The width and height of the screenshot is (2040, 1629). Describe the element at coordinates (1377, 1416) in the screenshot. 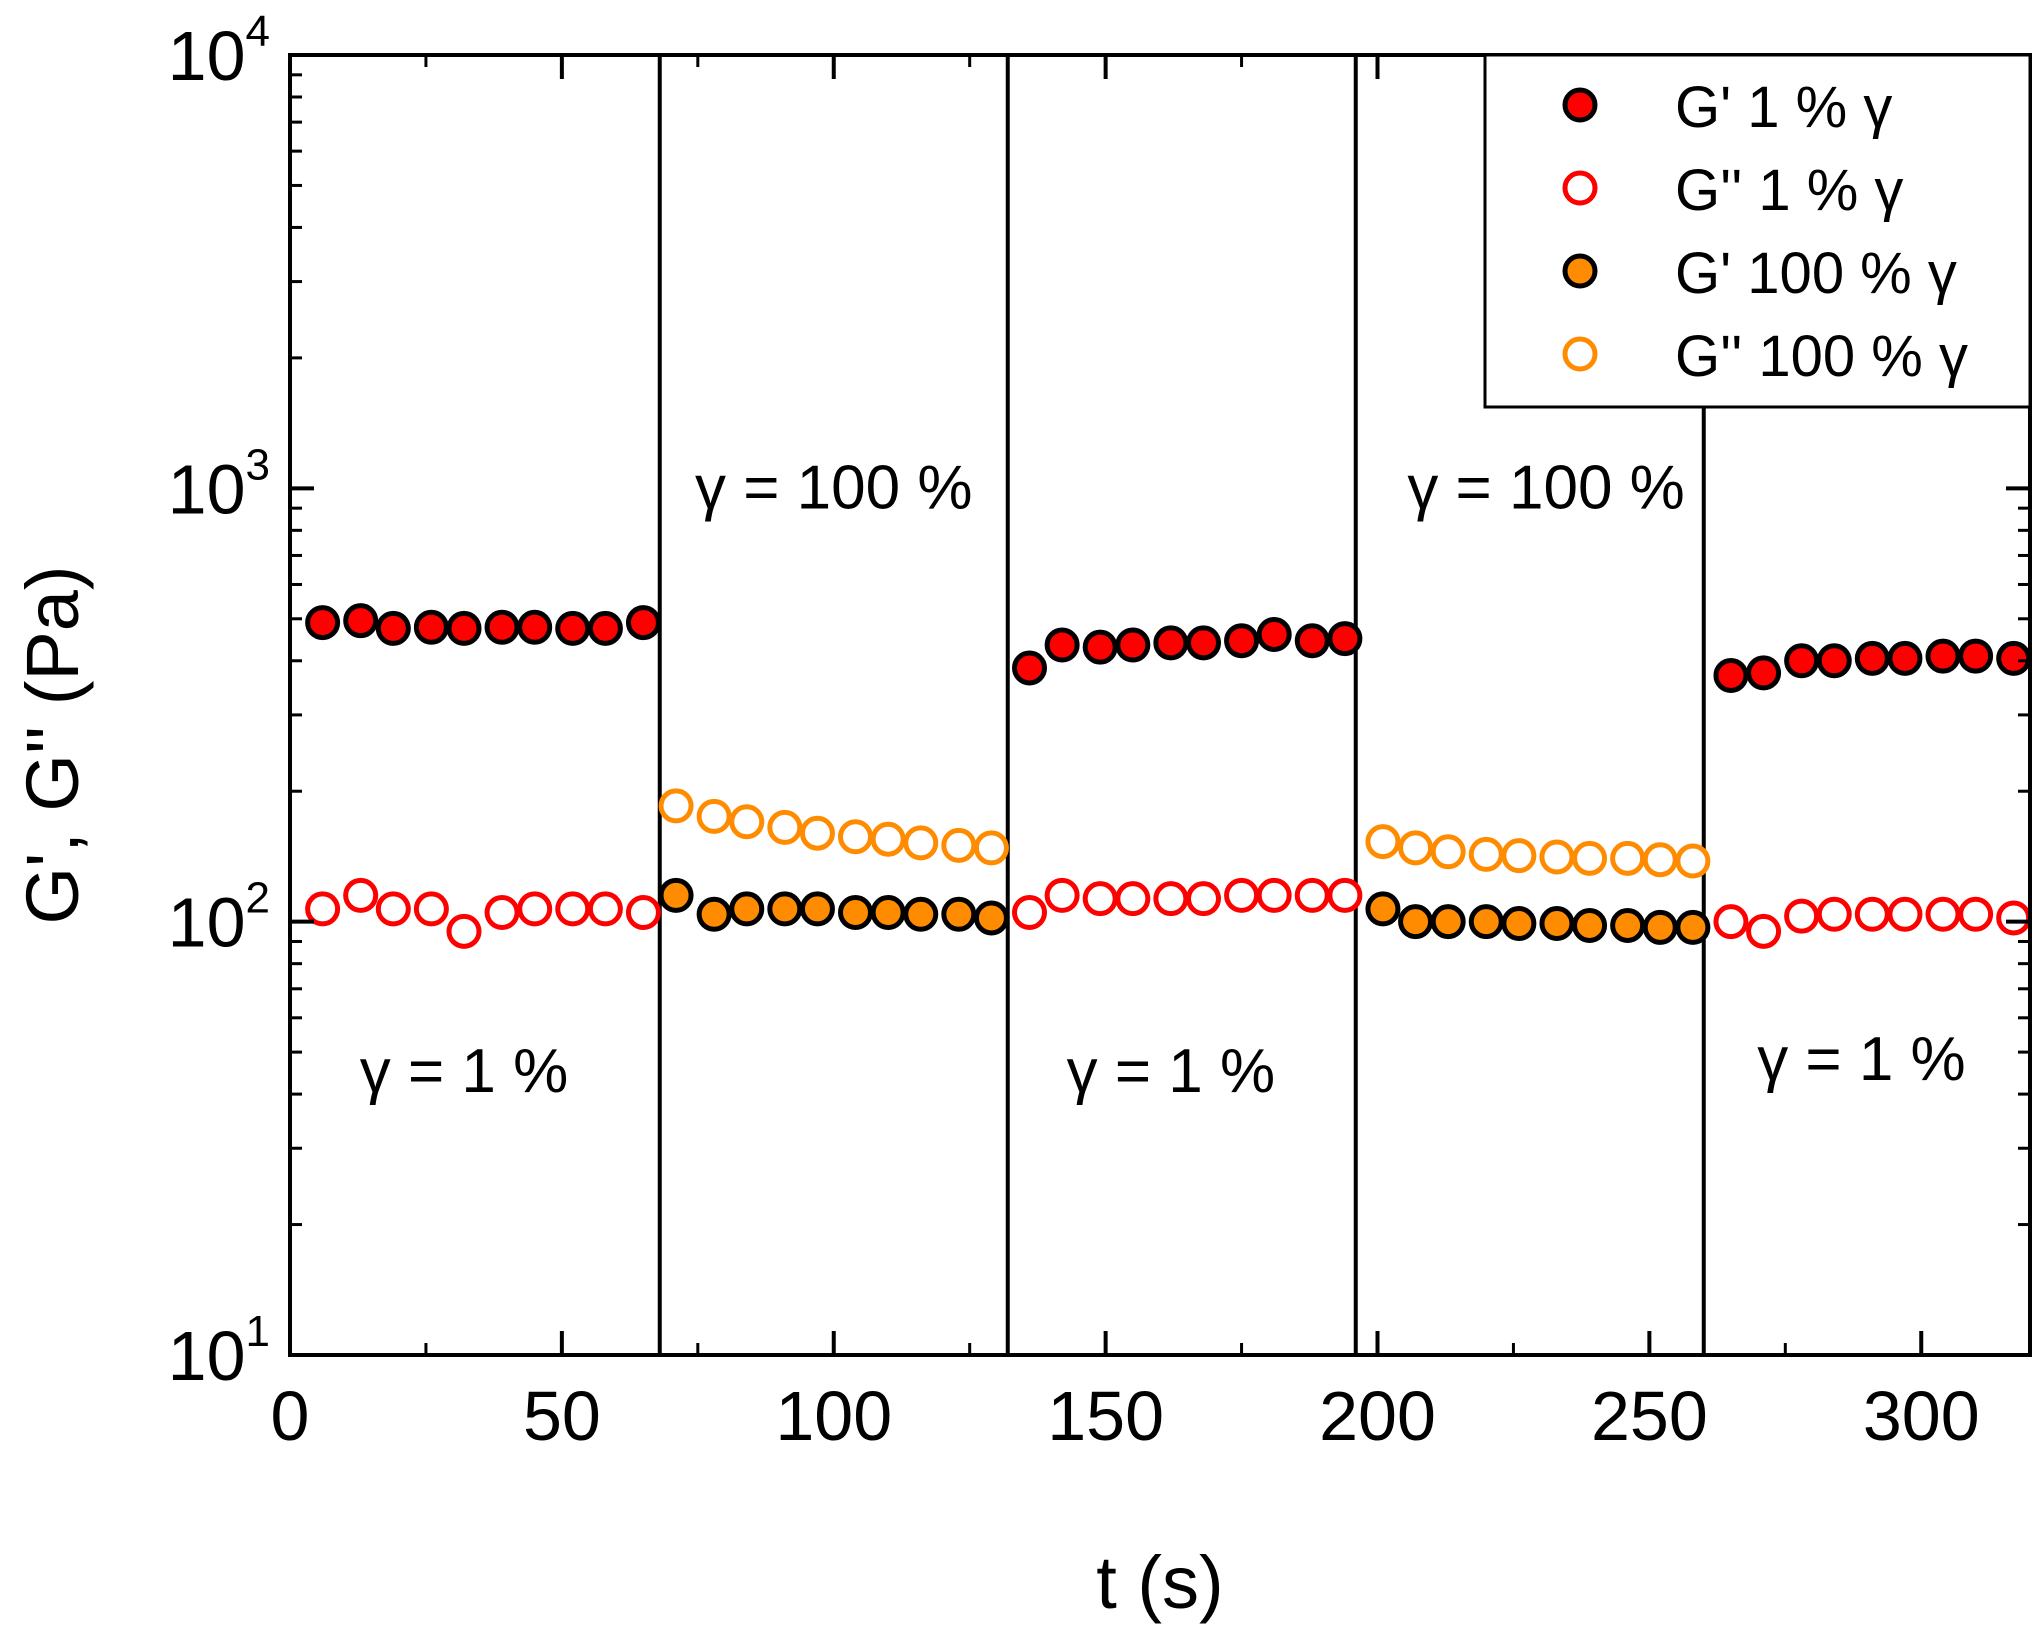

I see `x-tick-label: 200` at that location.